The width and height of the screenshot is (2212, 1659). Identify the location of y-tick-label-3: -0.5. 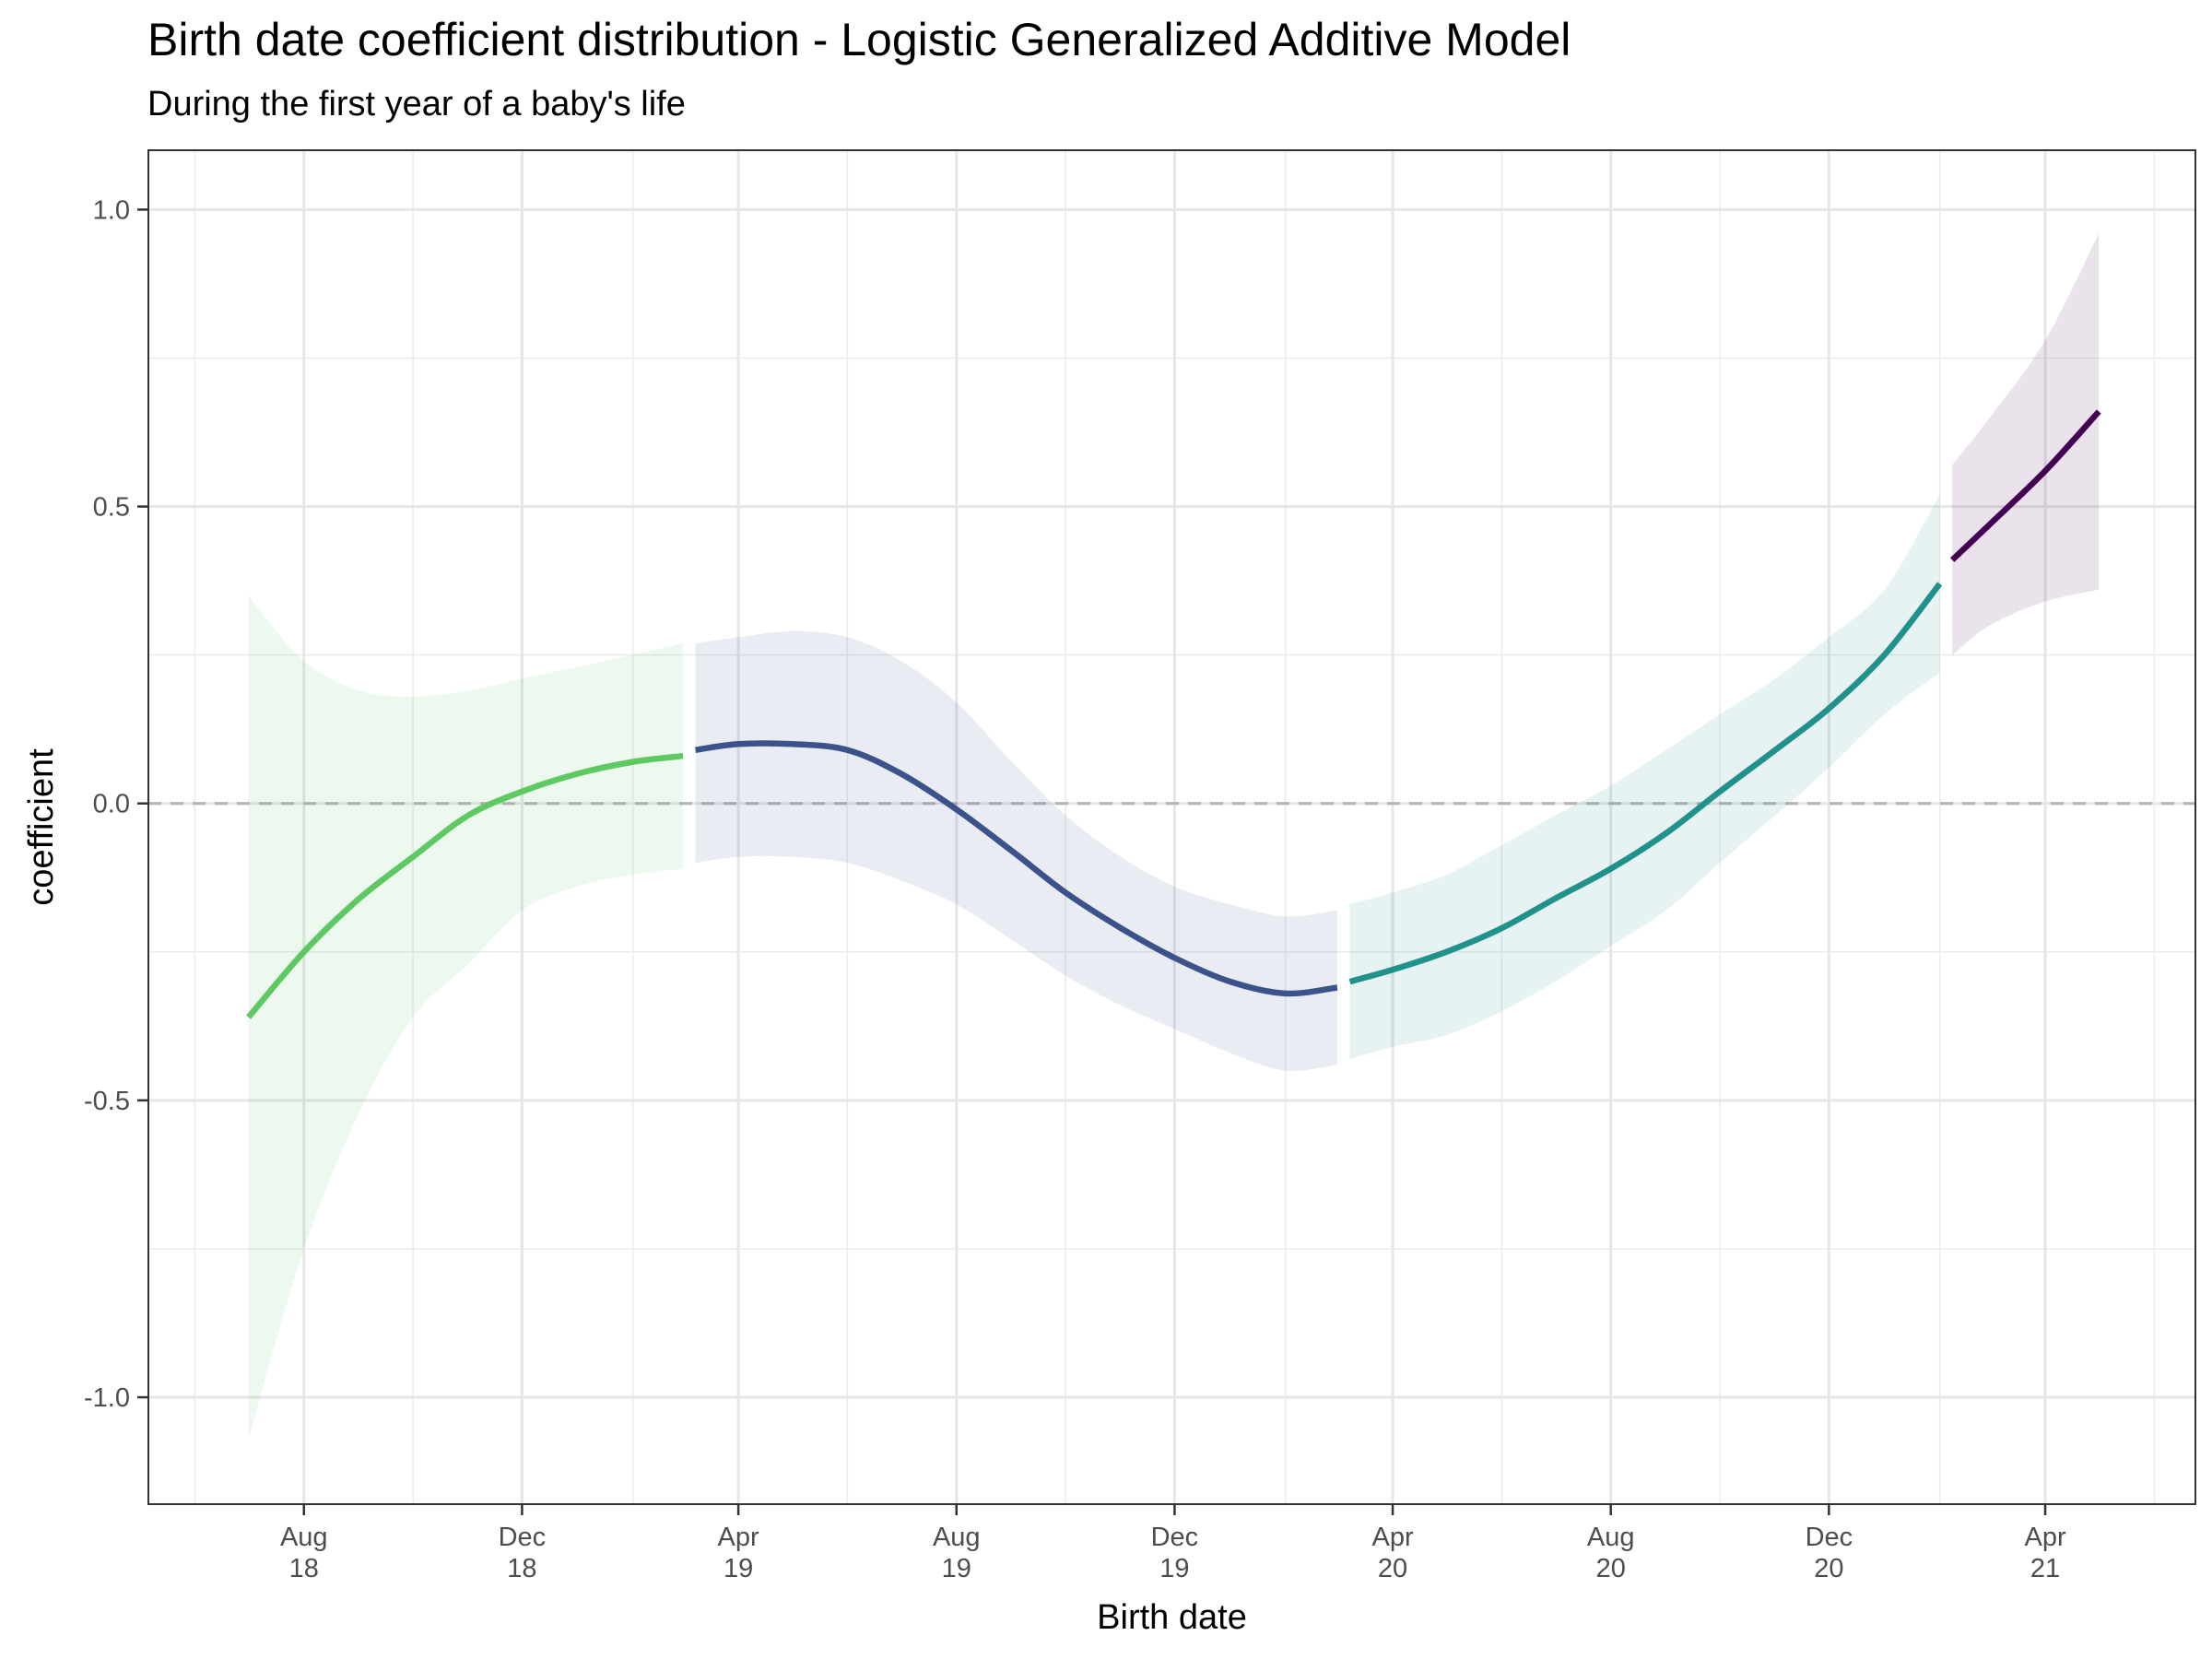
(107, 1101).